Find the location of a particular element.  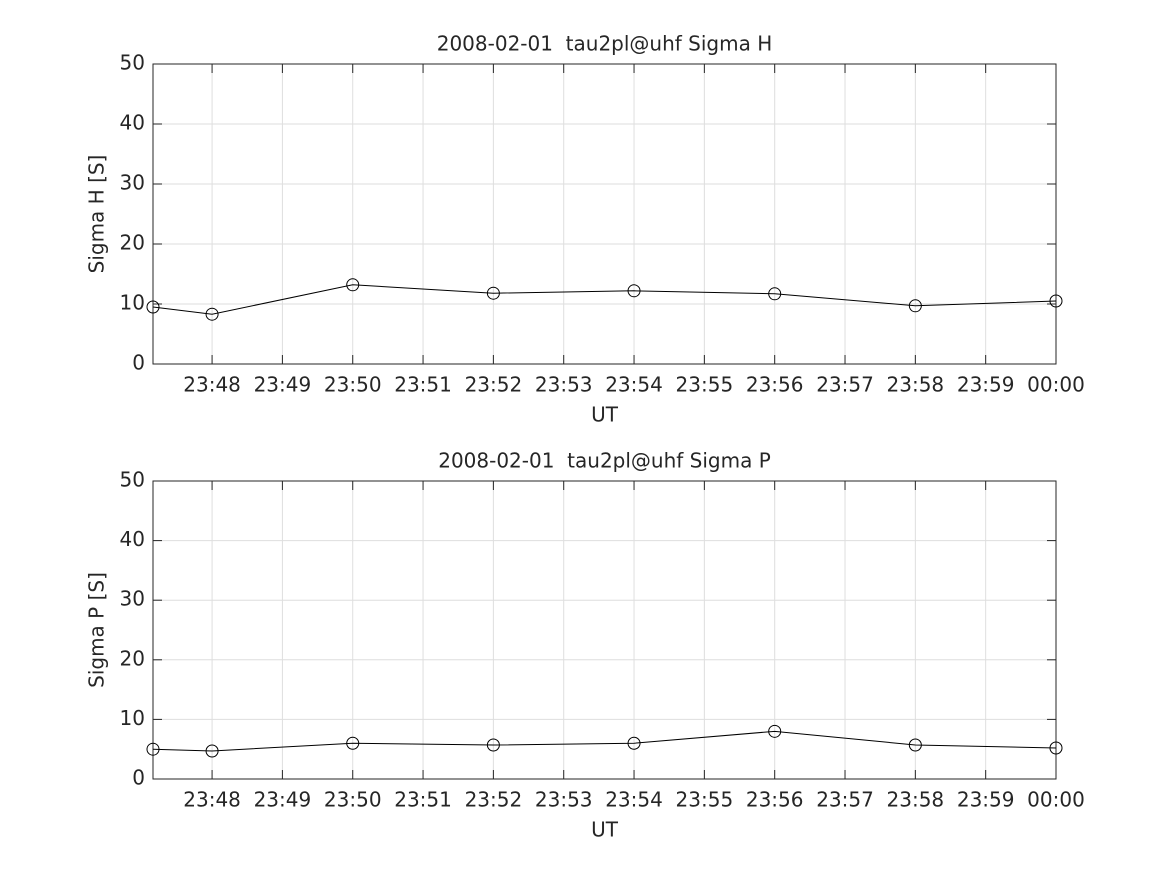

y-axis-label: Sigma H [S] is located at coordinates (97, 214).